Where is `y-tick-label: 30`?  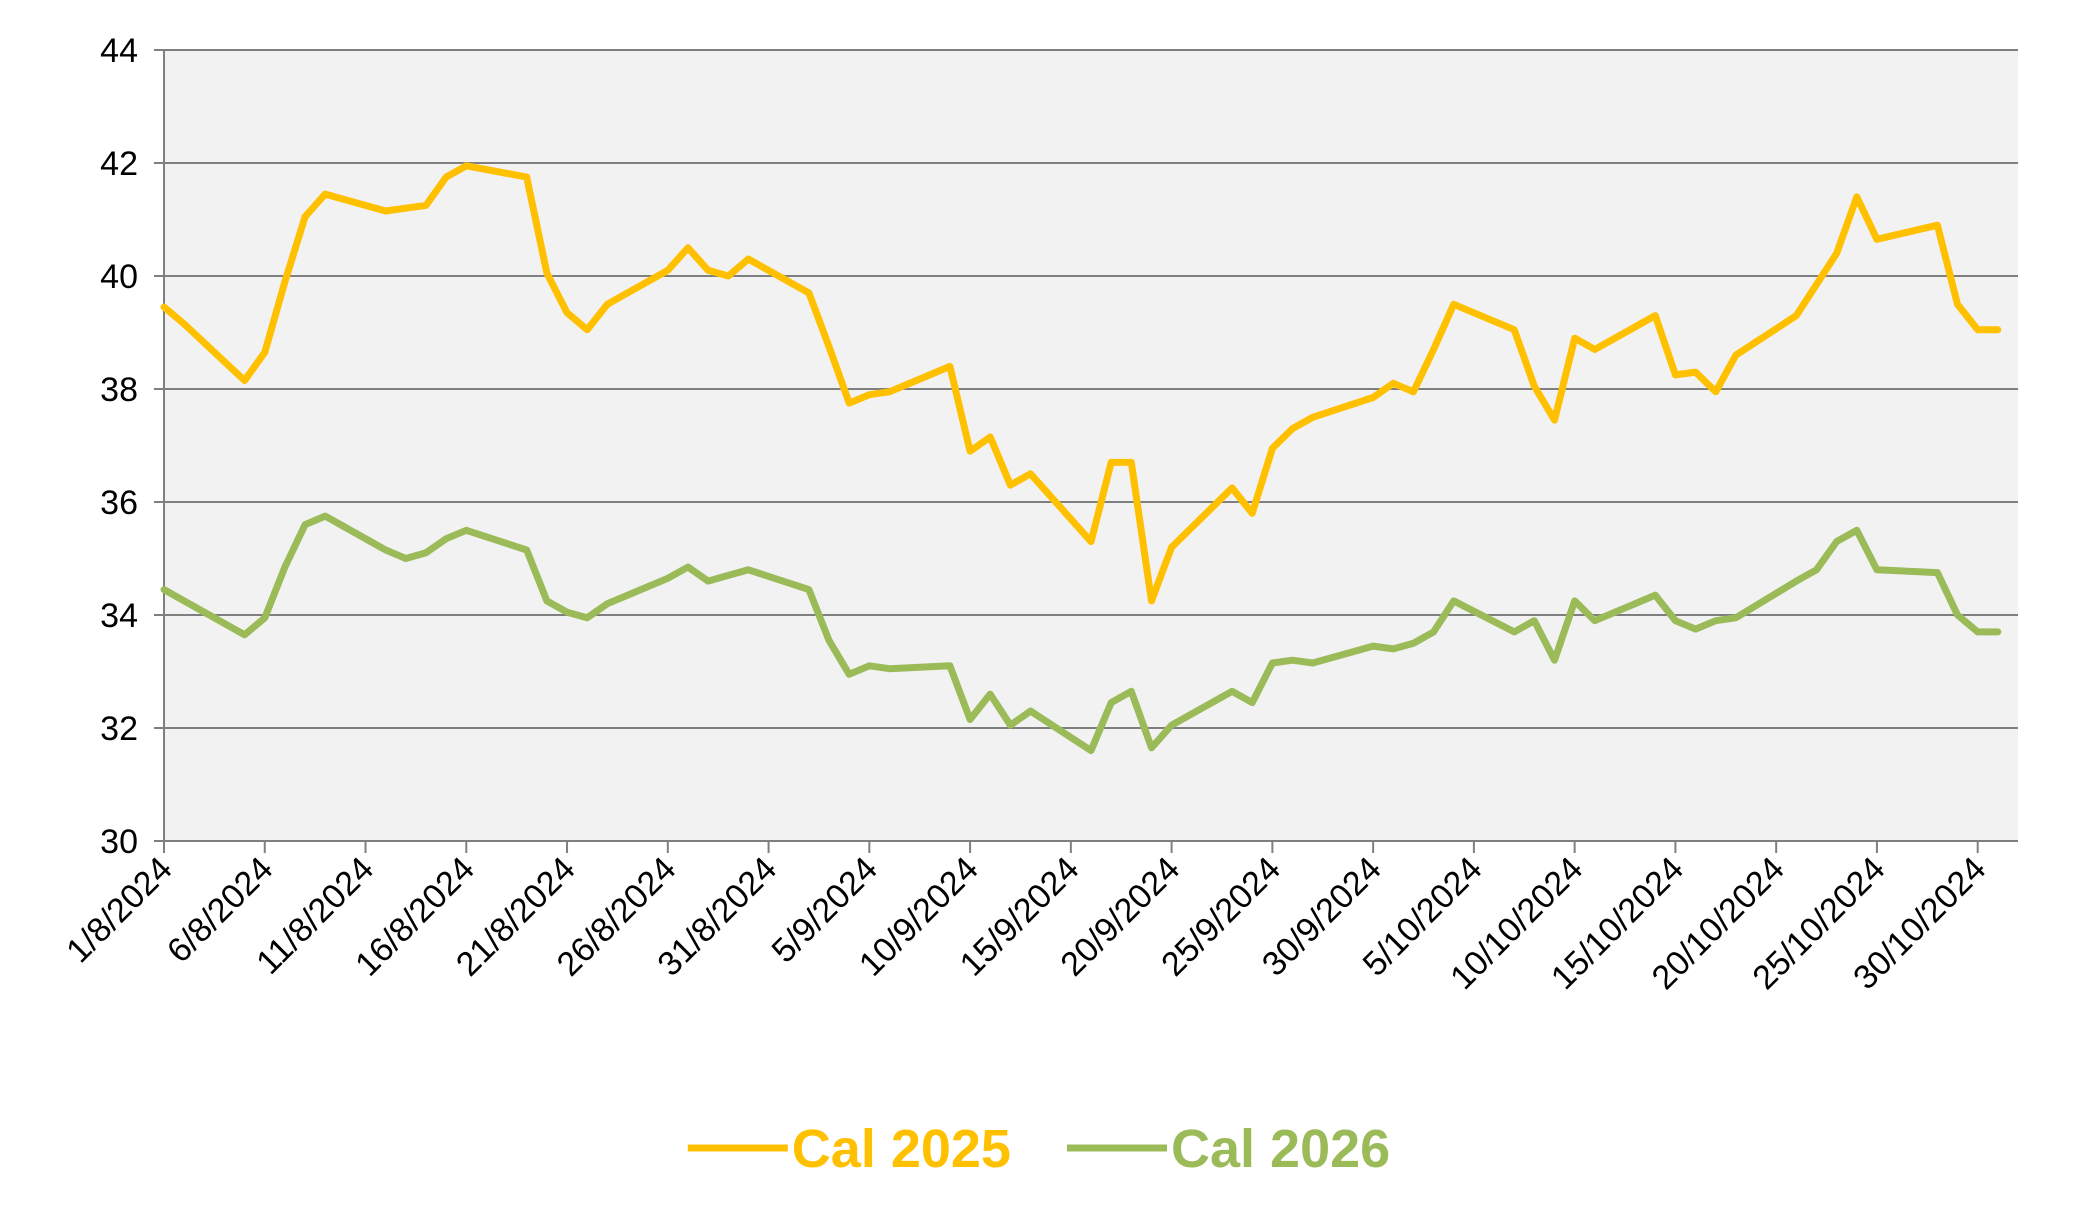 y-tick-label: 30 is located at coordinates (119, 842).